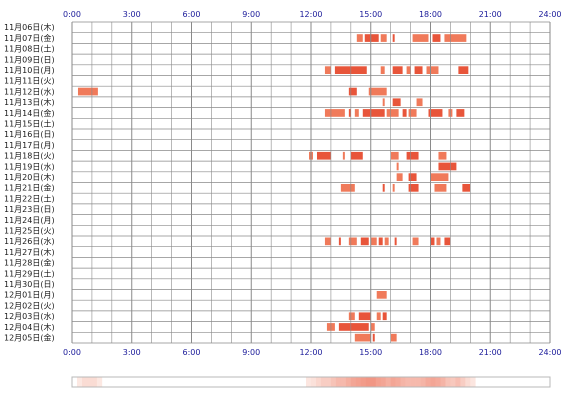  I want to click on x-tick-label-bottom: 9:00, so click(251, 352).